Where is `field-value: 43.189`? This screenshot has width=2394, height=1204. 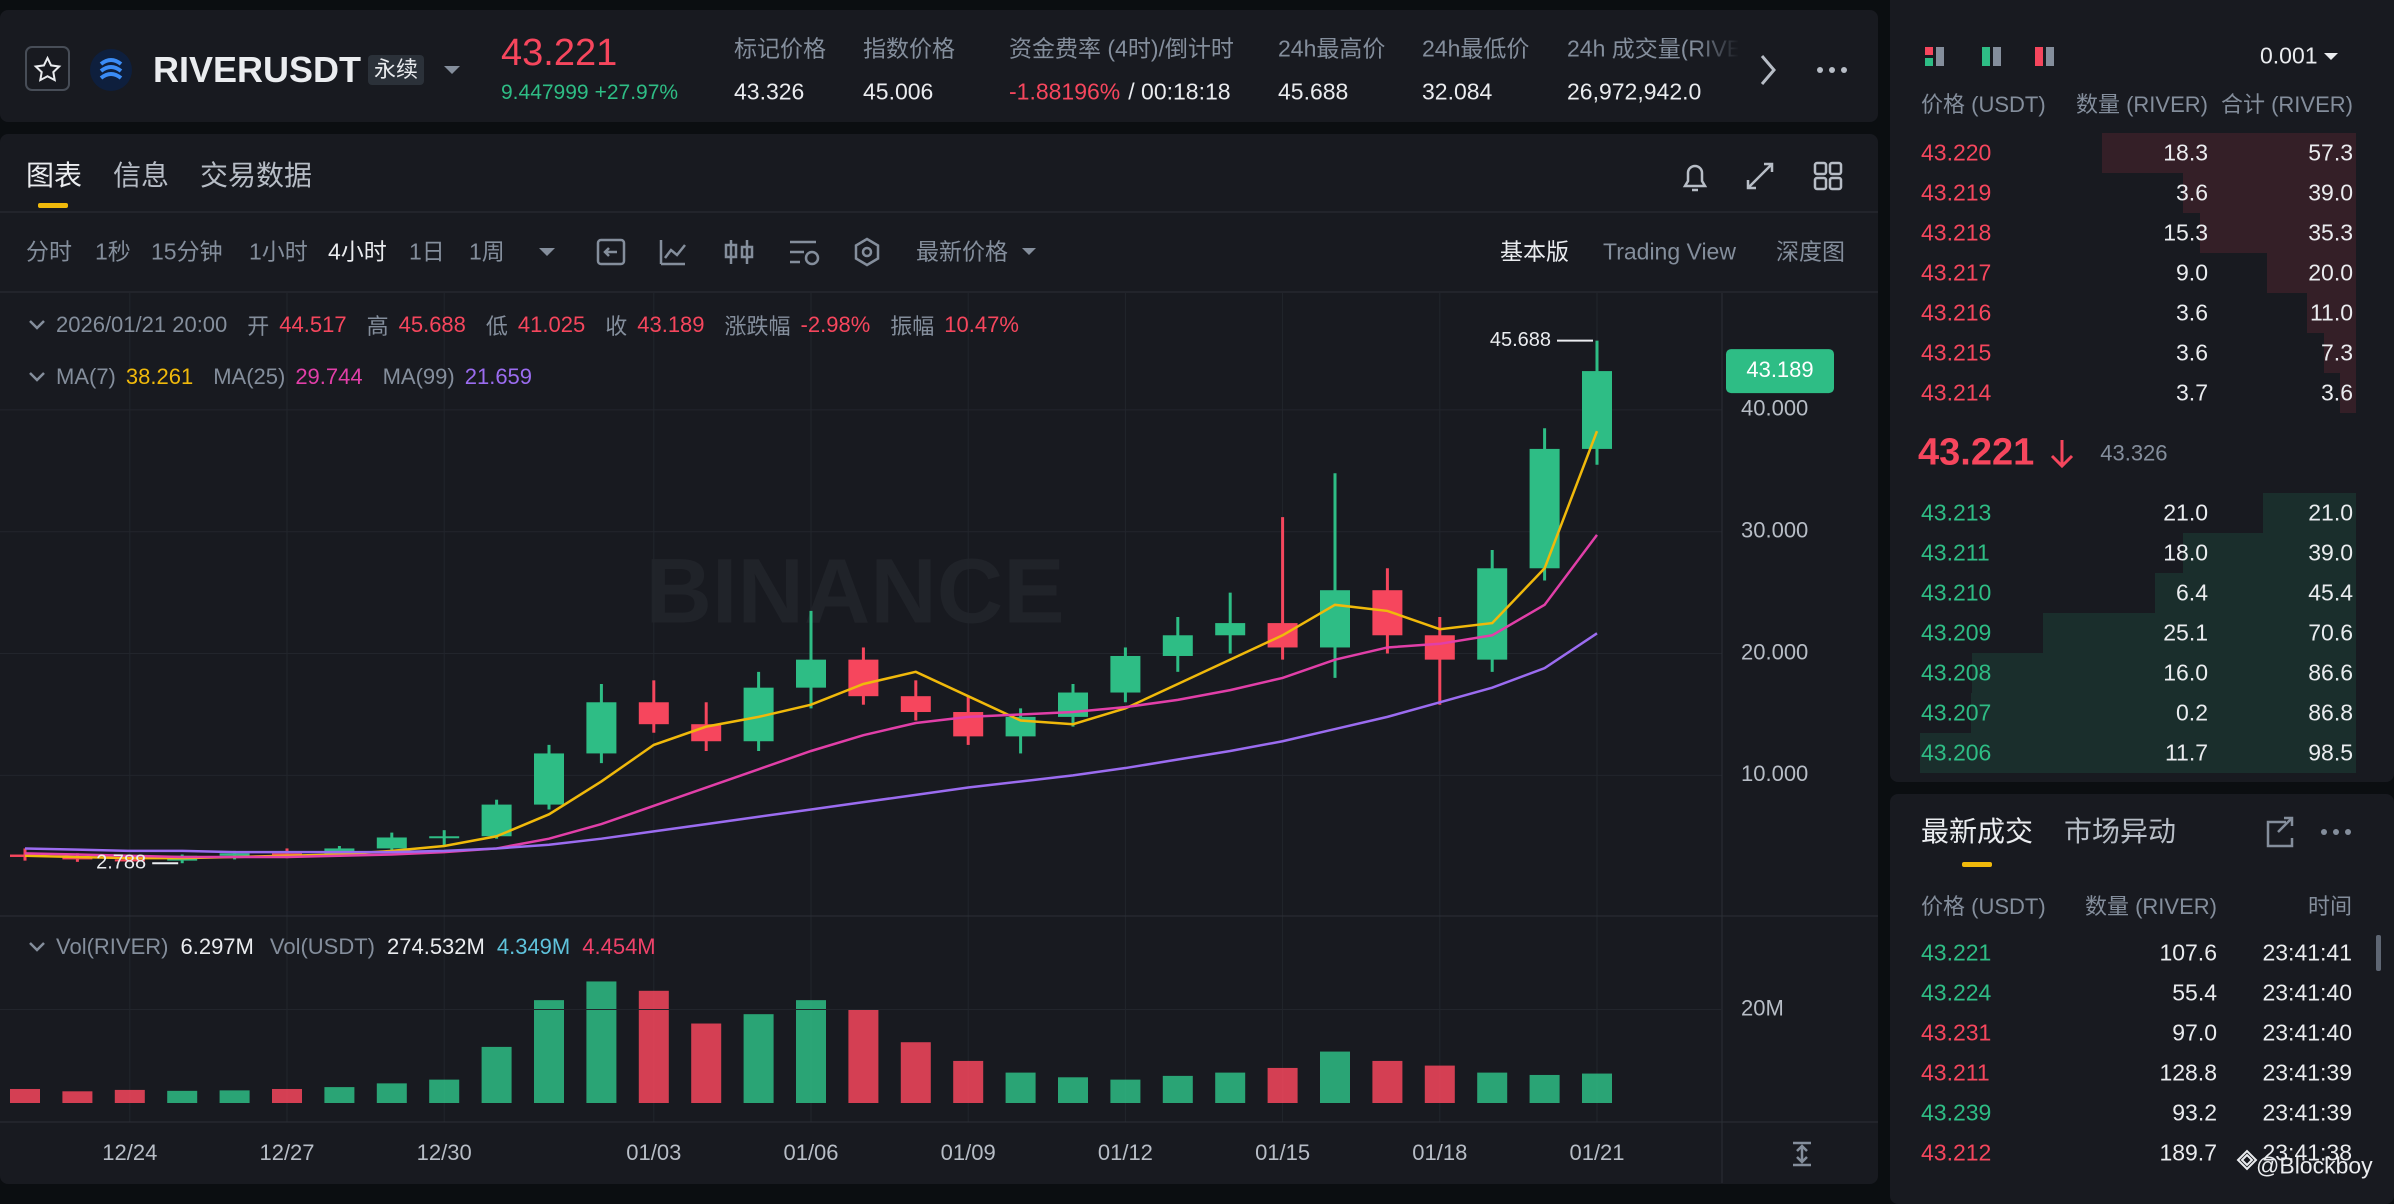
field-value: 43.189 is located at coordinates (671, 324).